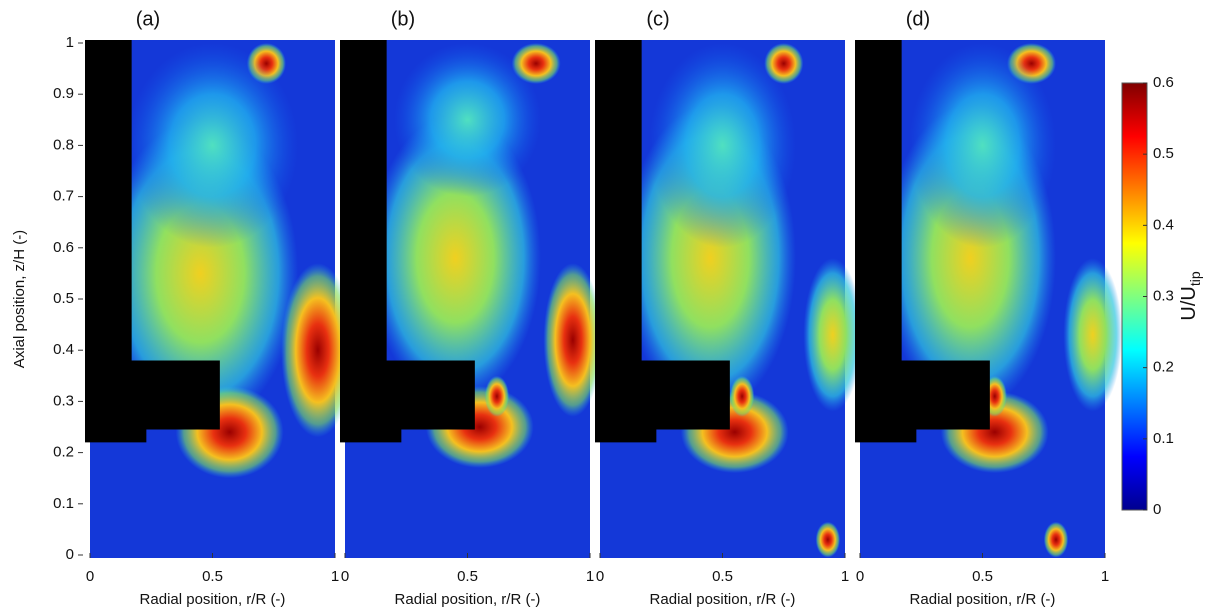 The width and height of the screenshot is (1206, 610). What do you see at coordinates (63, 349) in the screenshot?
I see `y-tick-label: 0.4` at bounding box center [63, 349].